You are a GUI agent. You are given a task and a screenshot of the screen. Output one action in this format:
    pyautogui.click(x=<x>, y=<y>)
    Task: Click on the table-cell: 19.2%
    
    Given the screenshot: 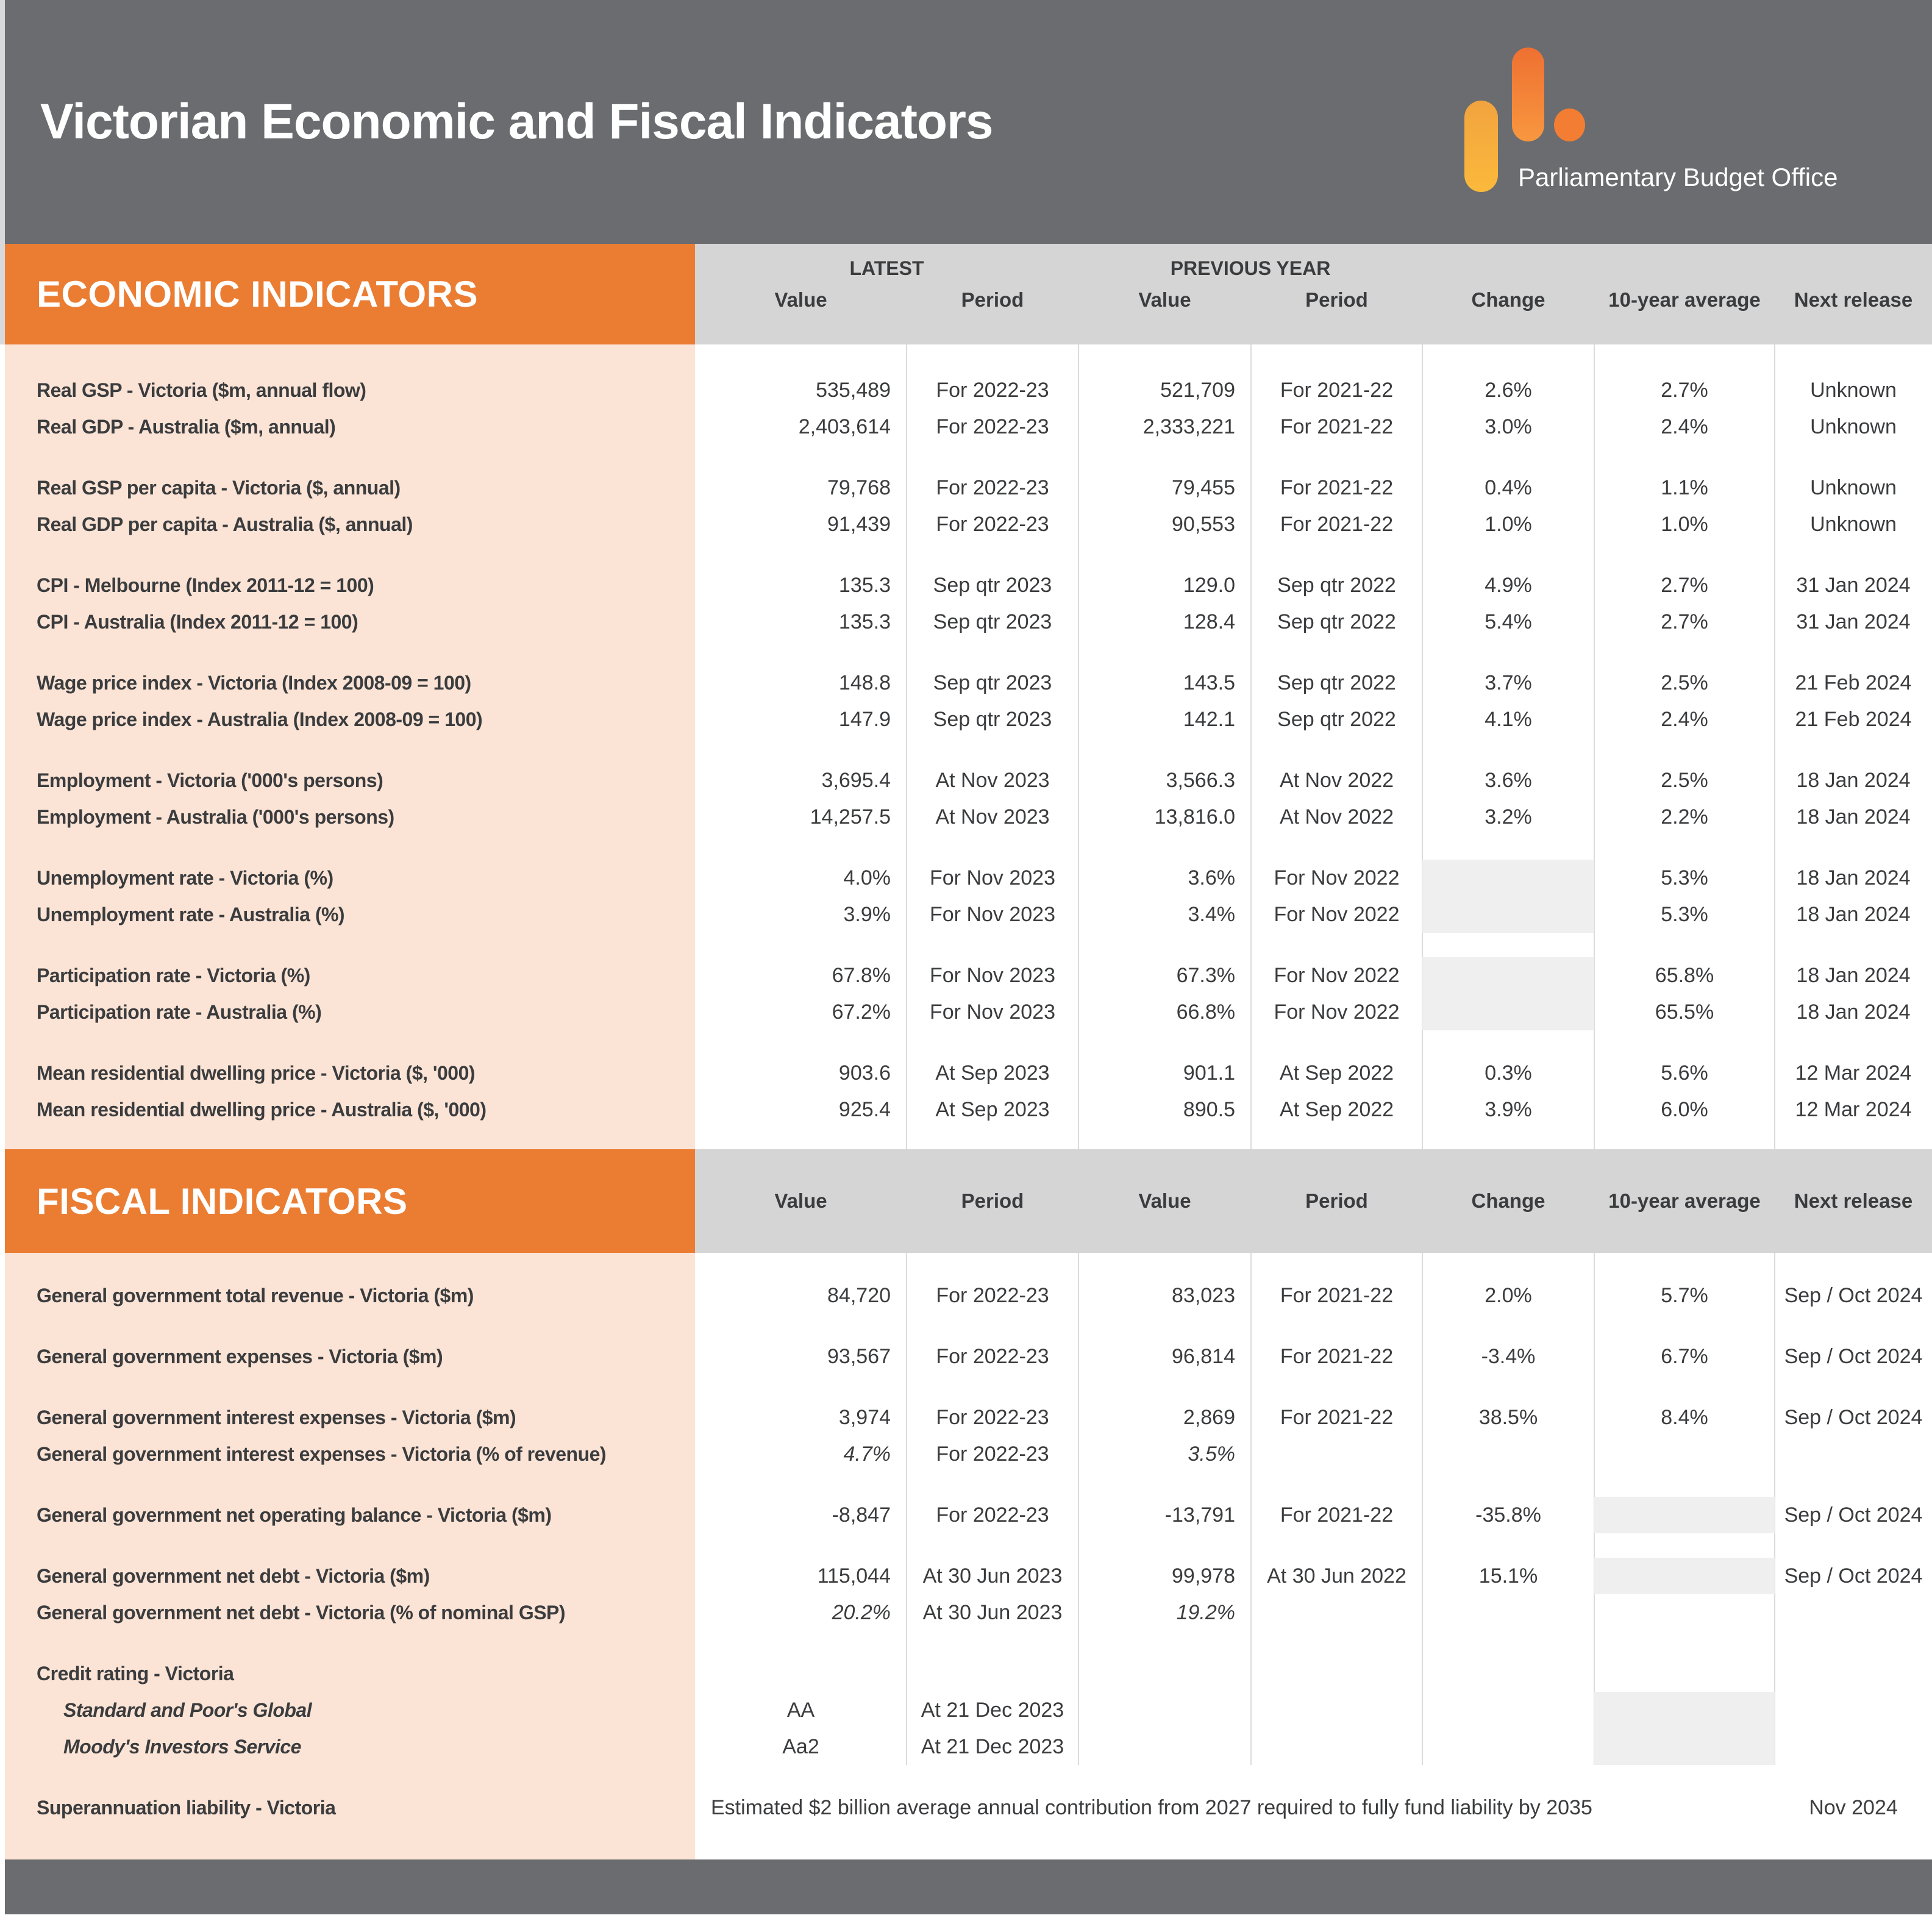 What is the action you would take?
    pyautogui.click(x=1205, y=1613)
    